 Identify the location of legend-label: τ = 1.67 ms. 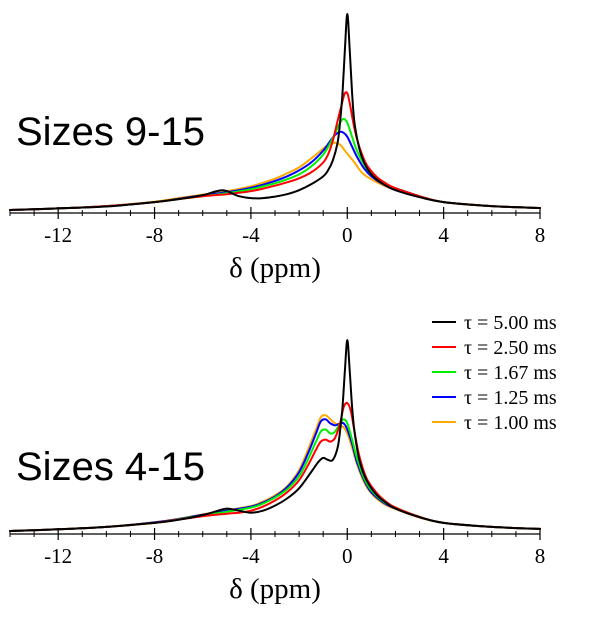
(510, 373).